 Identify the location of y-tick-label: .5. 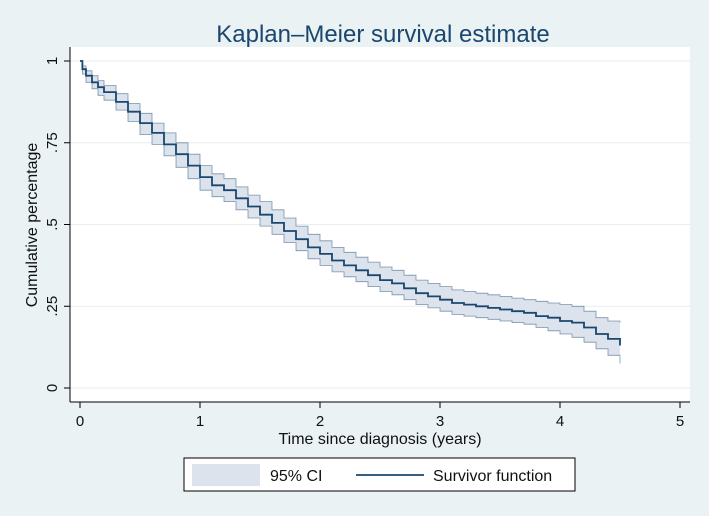
(52, 224).